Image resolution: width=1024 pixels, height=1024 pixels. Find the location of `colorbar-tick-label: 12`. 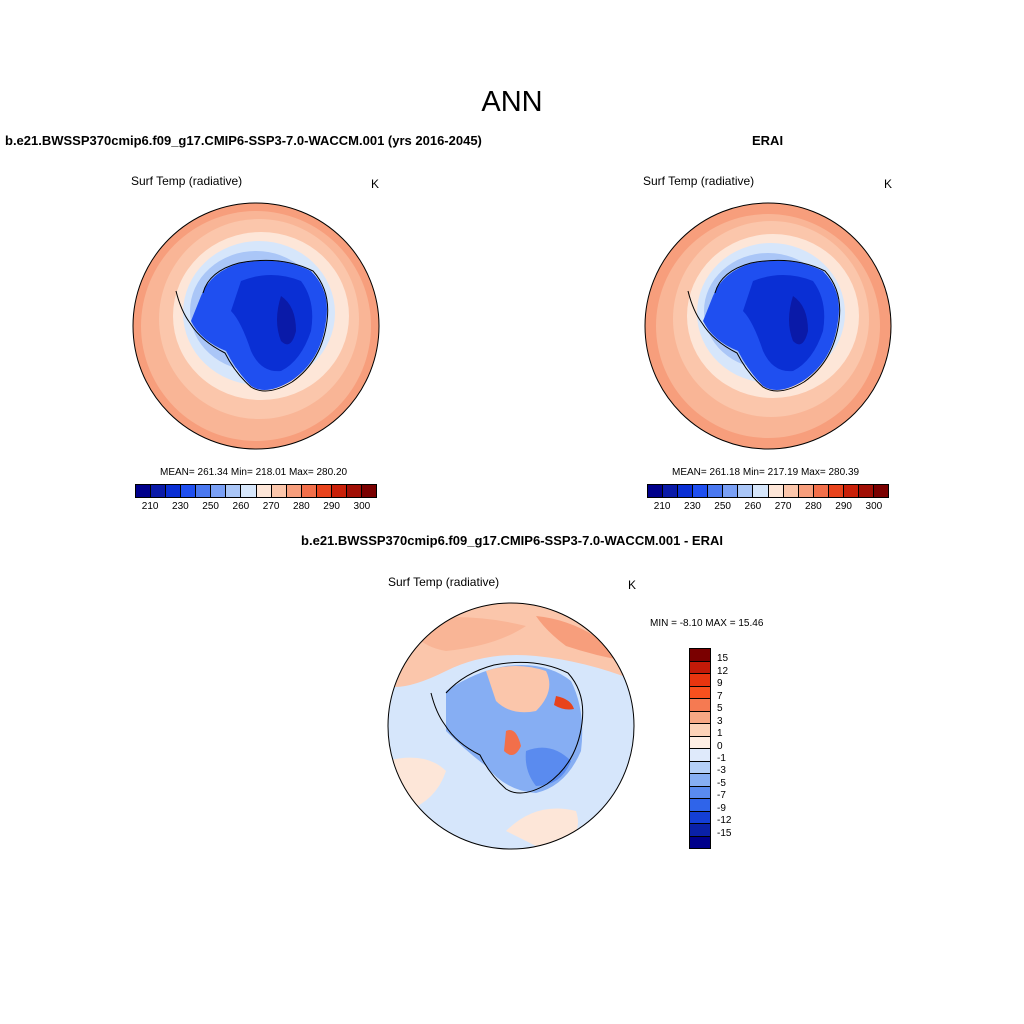

colorbar-tick-label: 12 is located at coordinates (723, 671).